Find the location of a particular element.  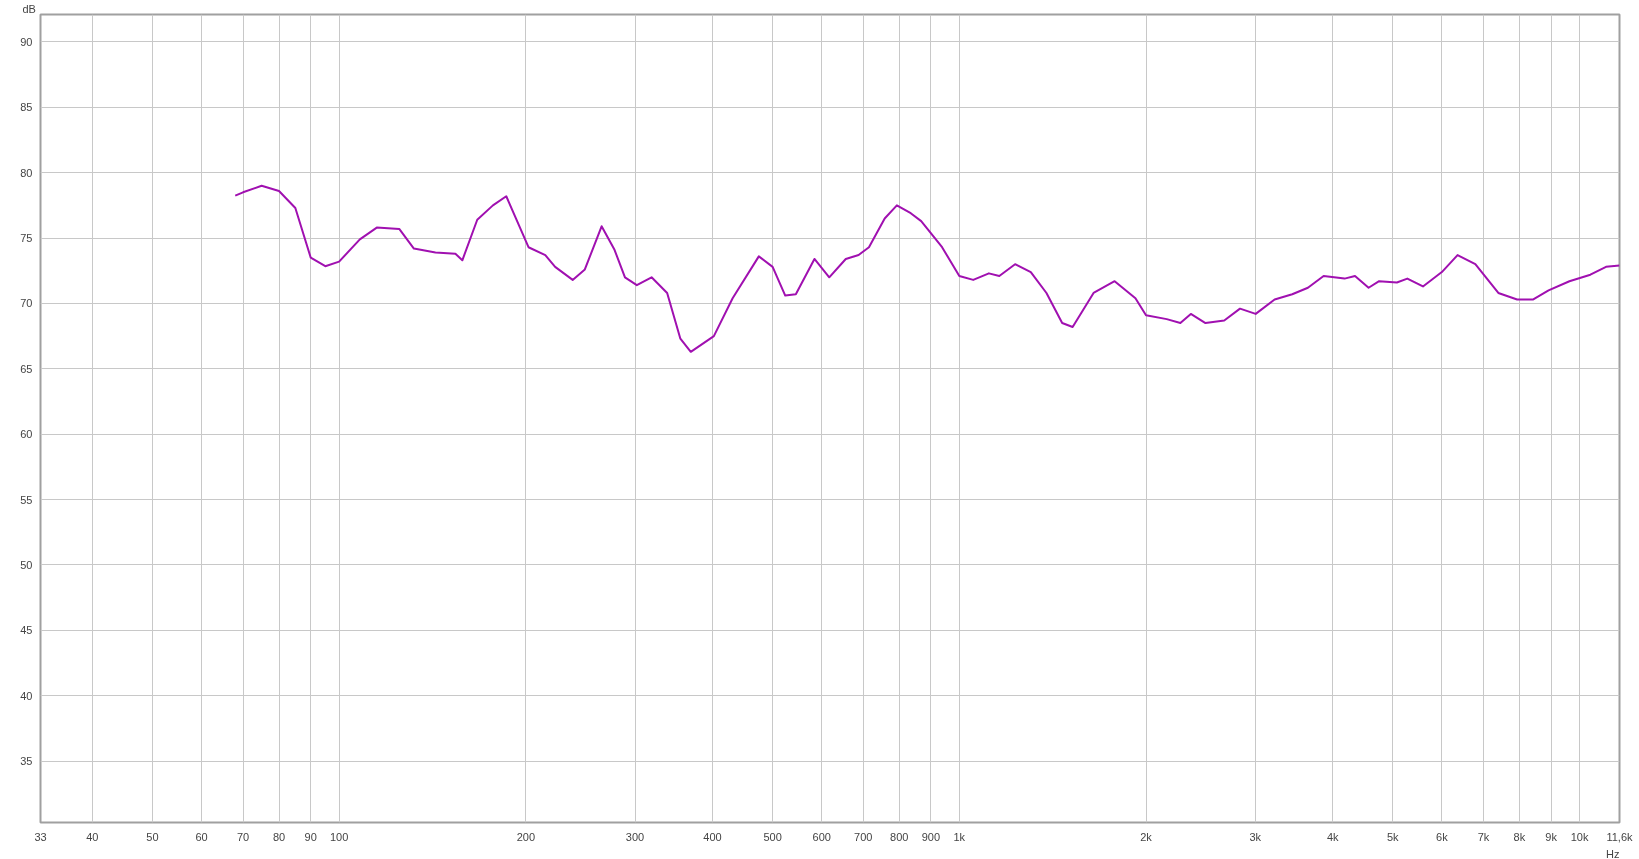

x-tick-label: 5k is located at coordinates (1393, 836).